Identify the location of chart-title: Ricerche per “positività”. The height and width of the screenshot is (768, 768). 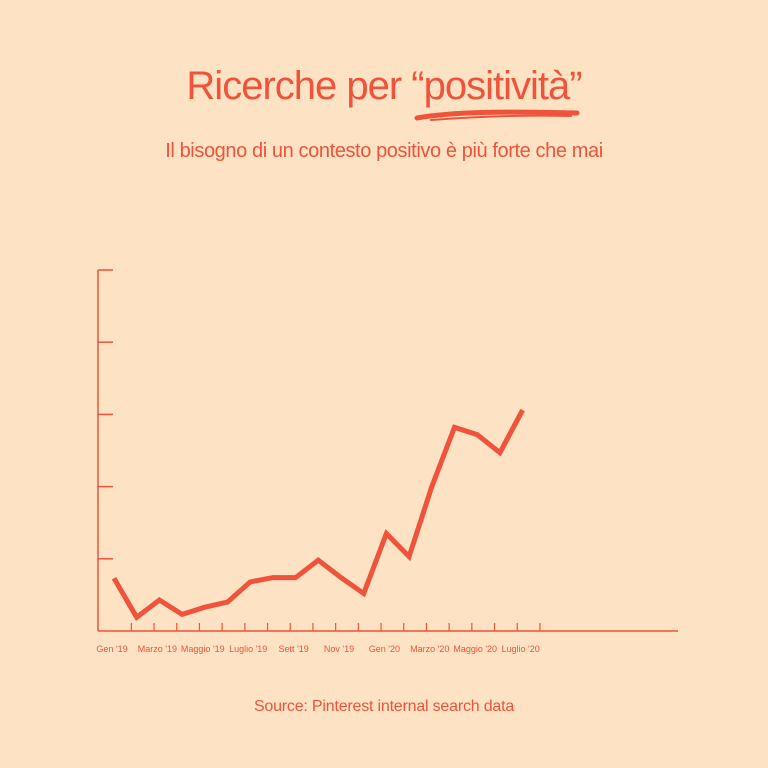
(384, 92).